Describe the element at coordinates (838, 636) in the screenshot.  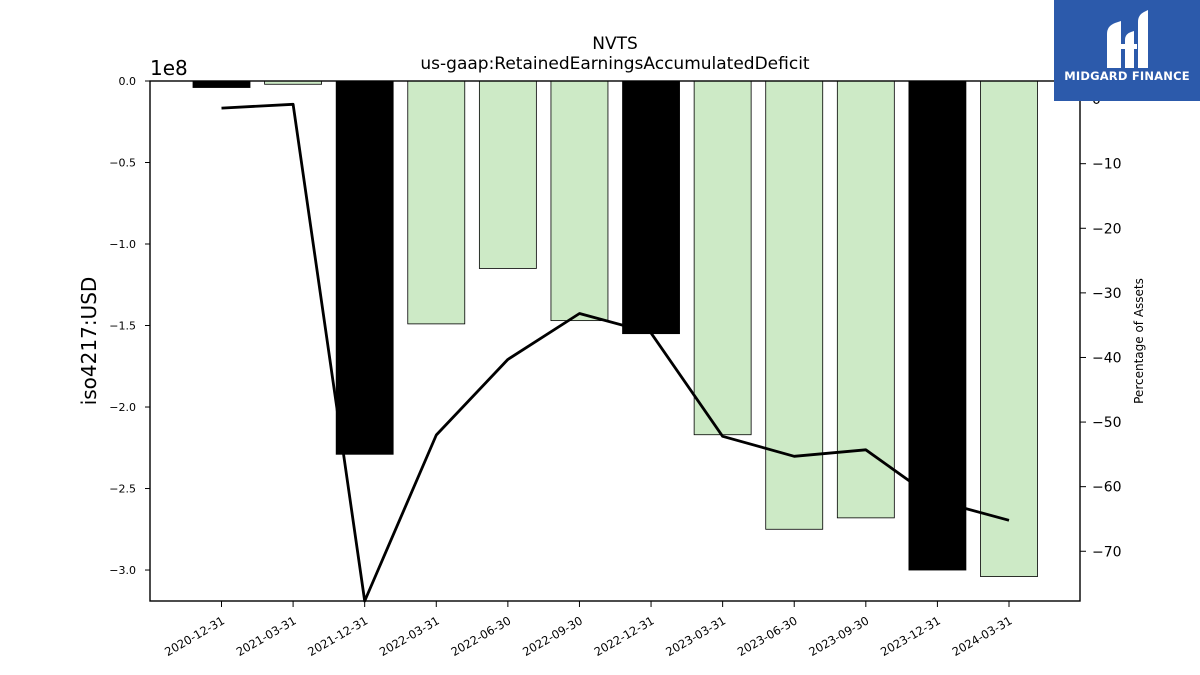
I see `x-tick-label: 2023-09-30` at that location.